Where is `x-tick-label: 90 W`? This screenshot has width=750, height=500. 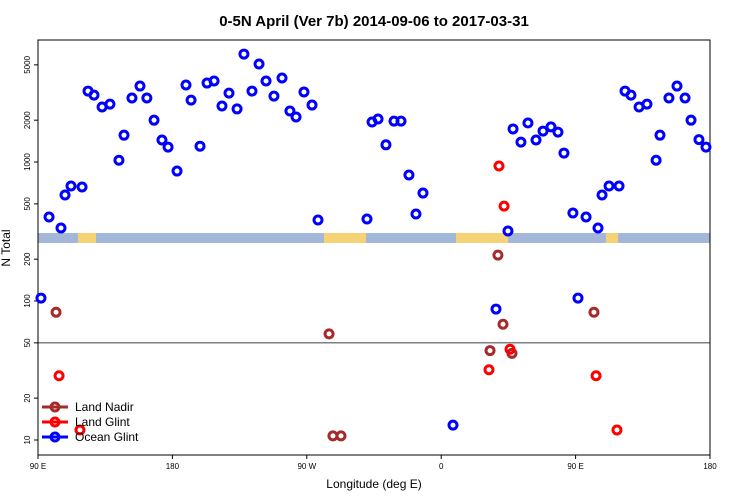 x-tick-label: 90 W is located at coordinates (306, 466).